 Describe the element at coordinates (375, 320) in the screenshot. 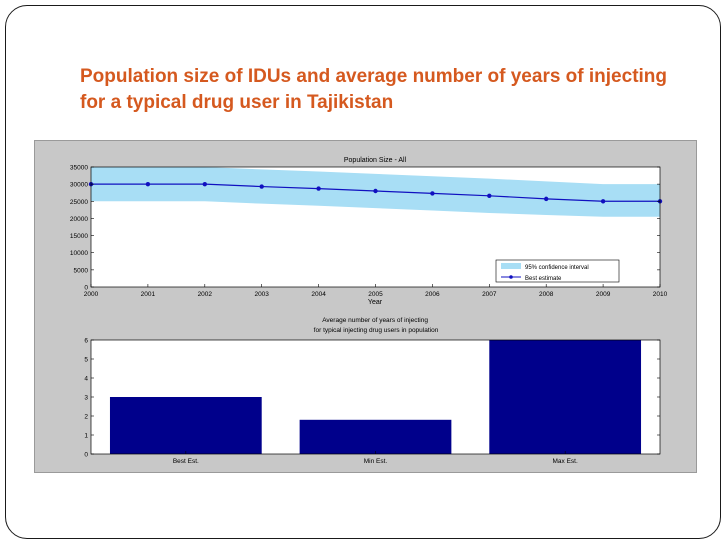

I see `injecting-chart-title-line-1: Average number of years of injecting` at that location.